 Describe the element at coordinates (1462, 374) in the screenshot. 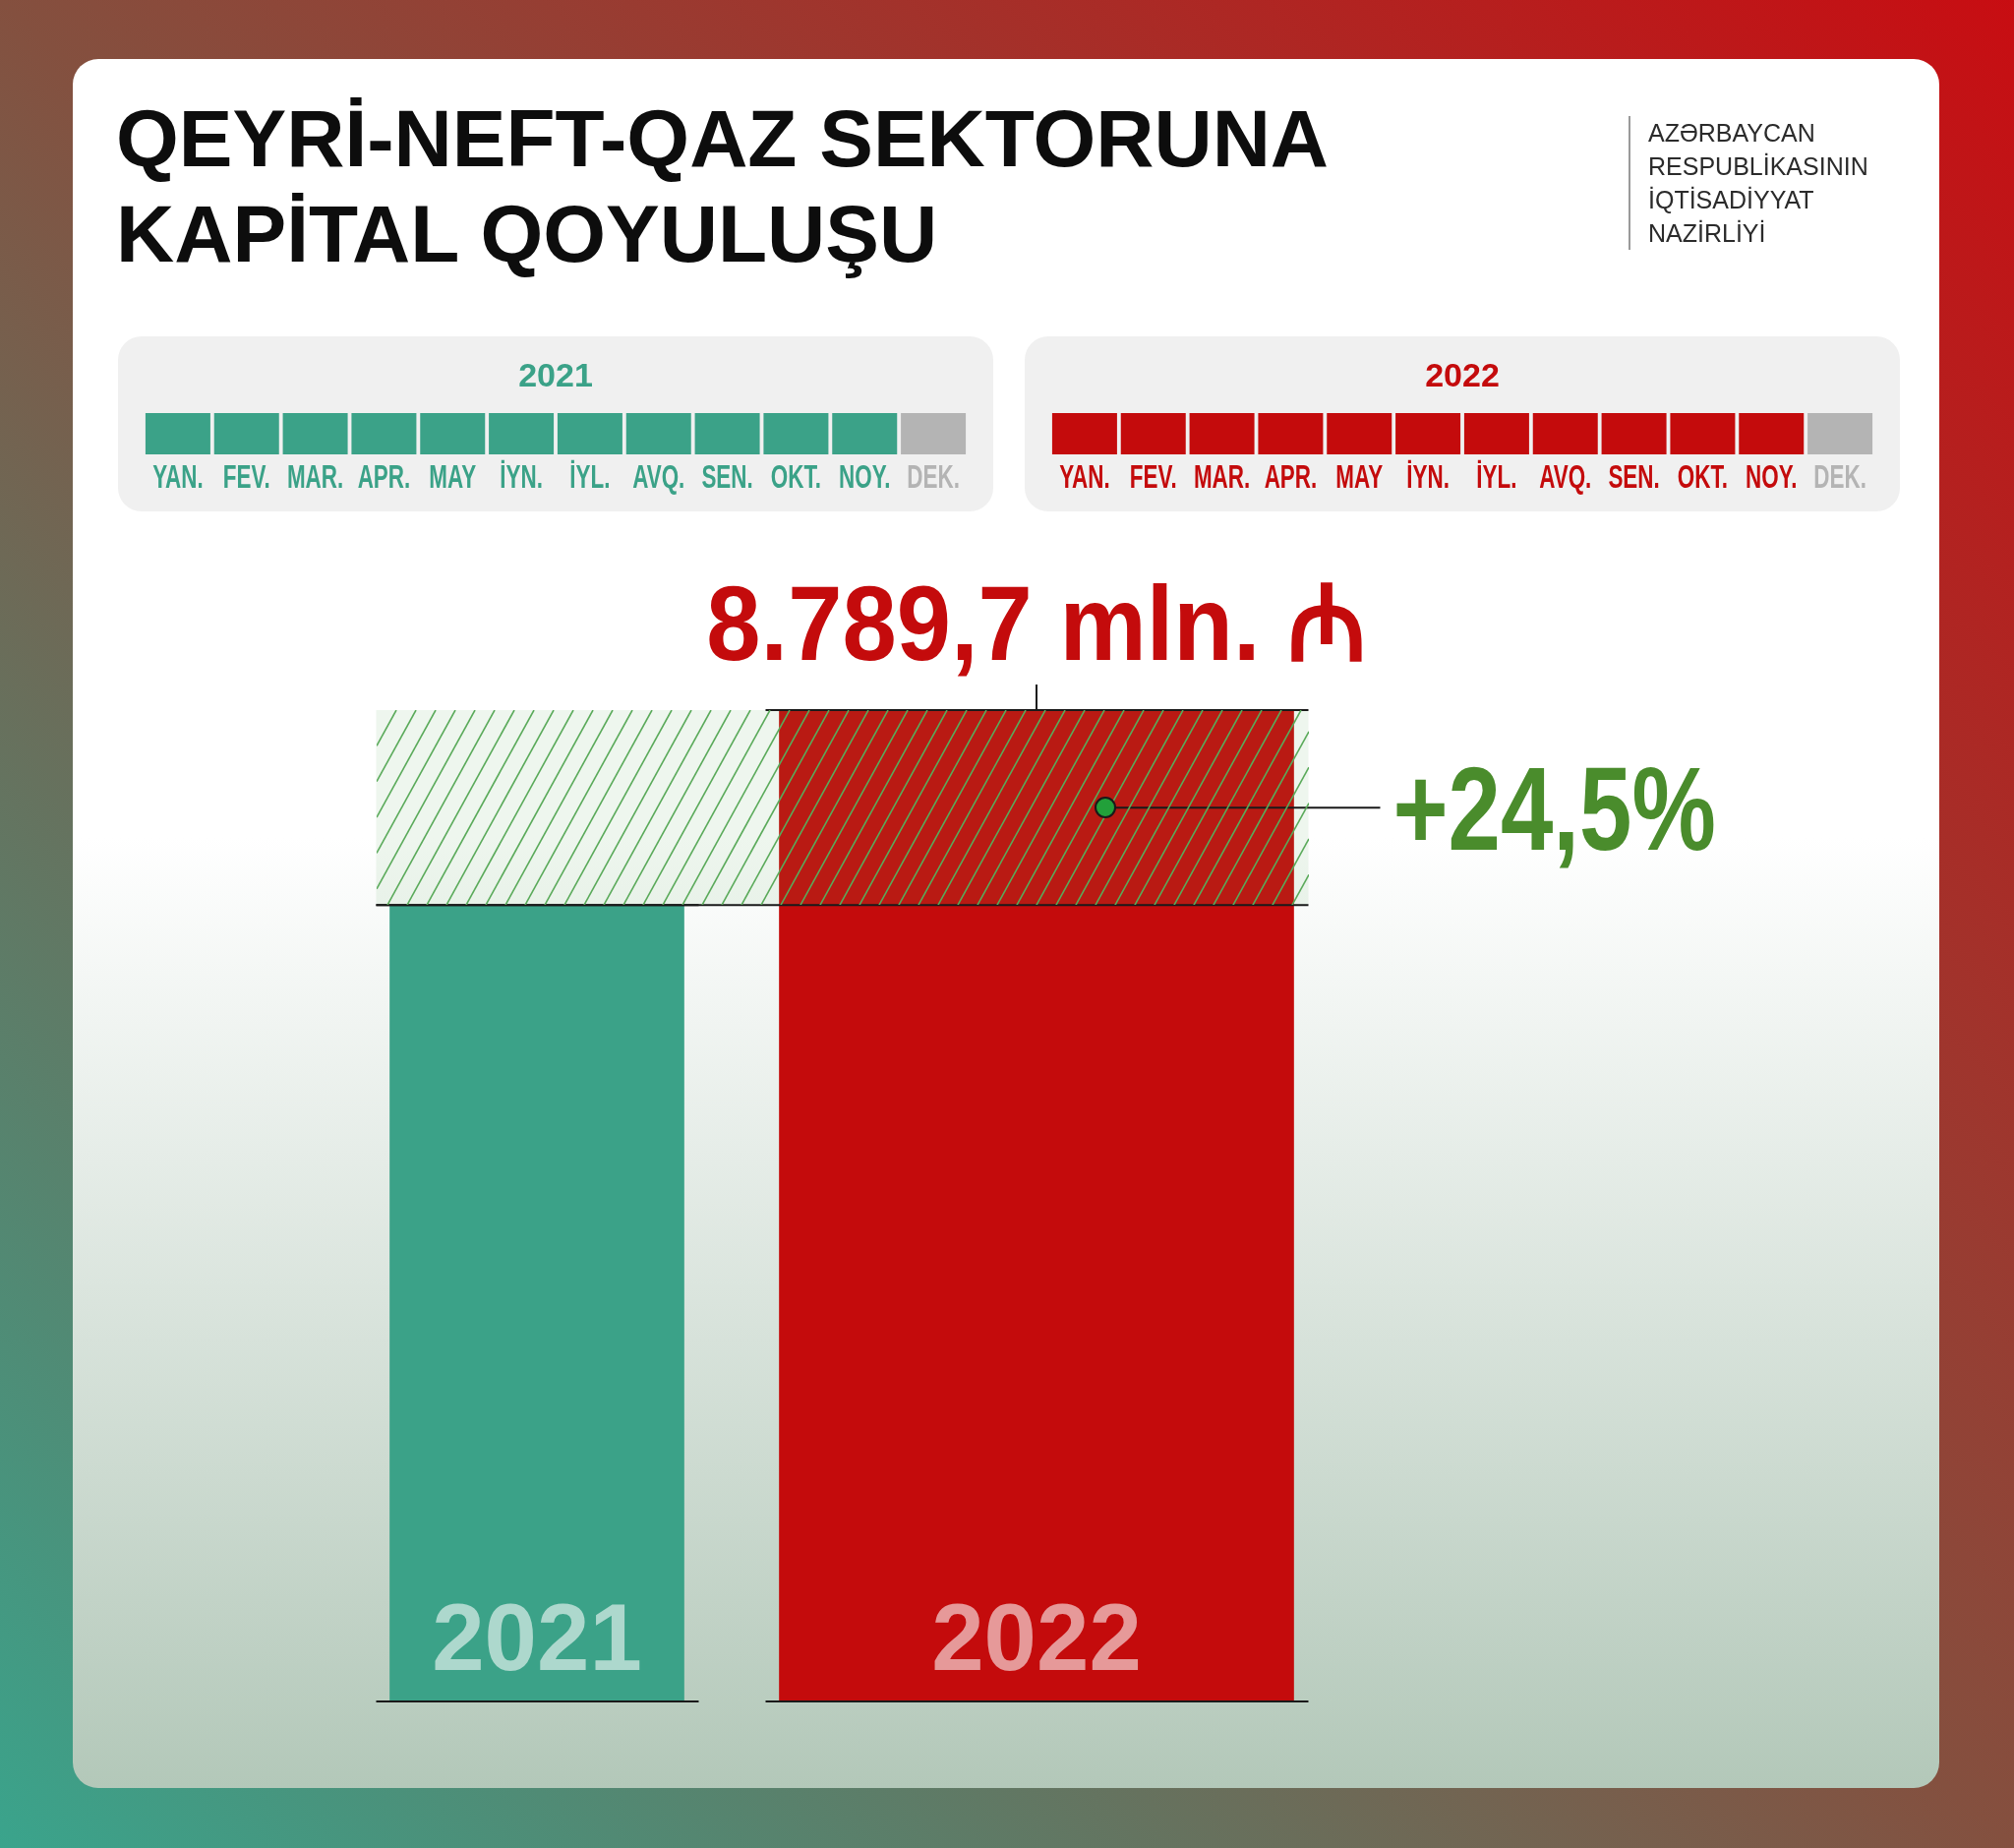

I see `chart-title: 2022` at that location.